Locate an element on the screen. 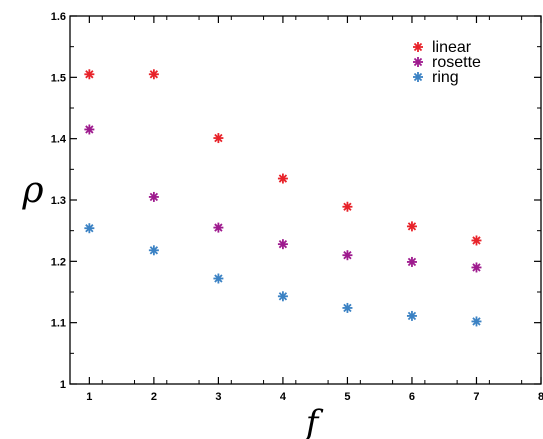 Image resolution: width=543 pixels, height=439 pixels. x-tick-label: 3 is located at coordinates (218, 397).